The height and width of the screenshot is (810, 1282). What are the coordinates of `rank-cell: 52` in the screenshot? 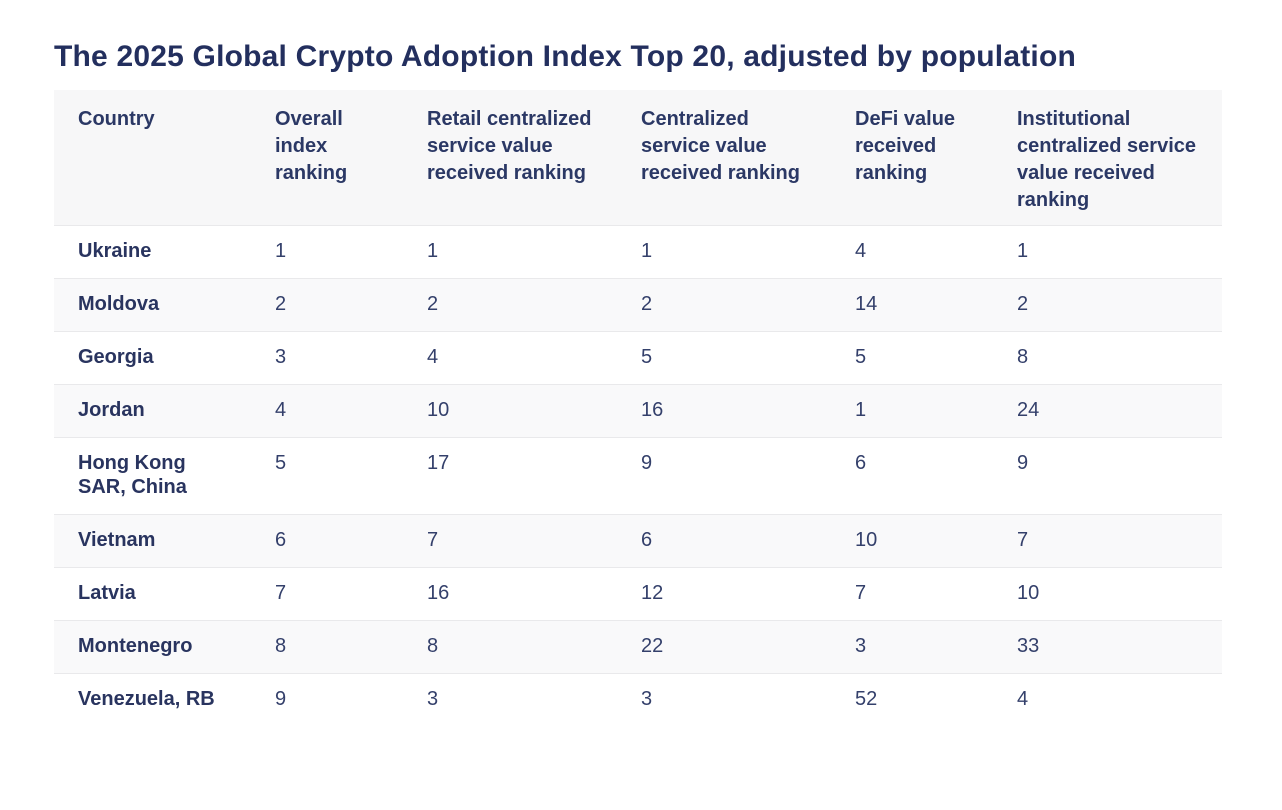 It's located at (866, 699).